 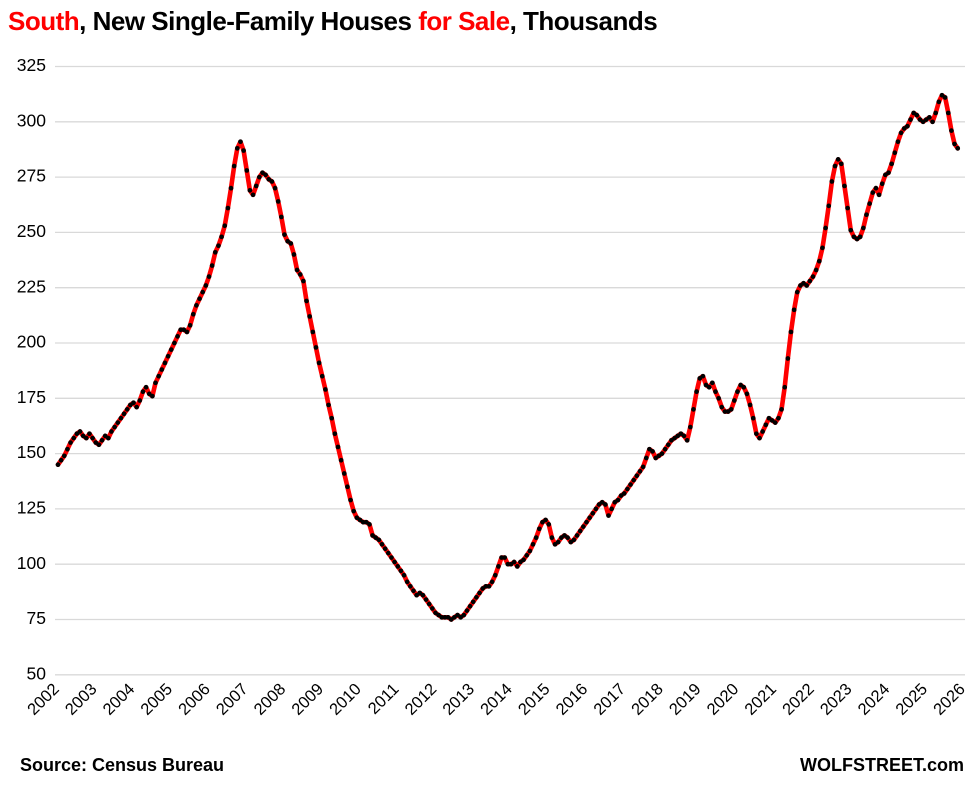 I want to click on source-note: Source: Census Bureau, so click(x=122, y=765).